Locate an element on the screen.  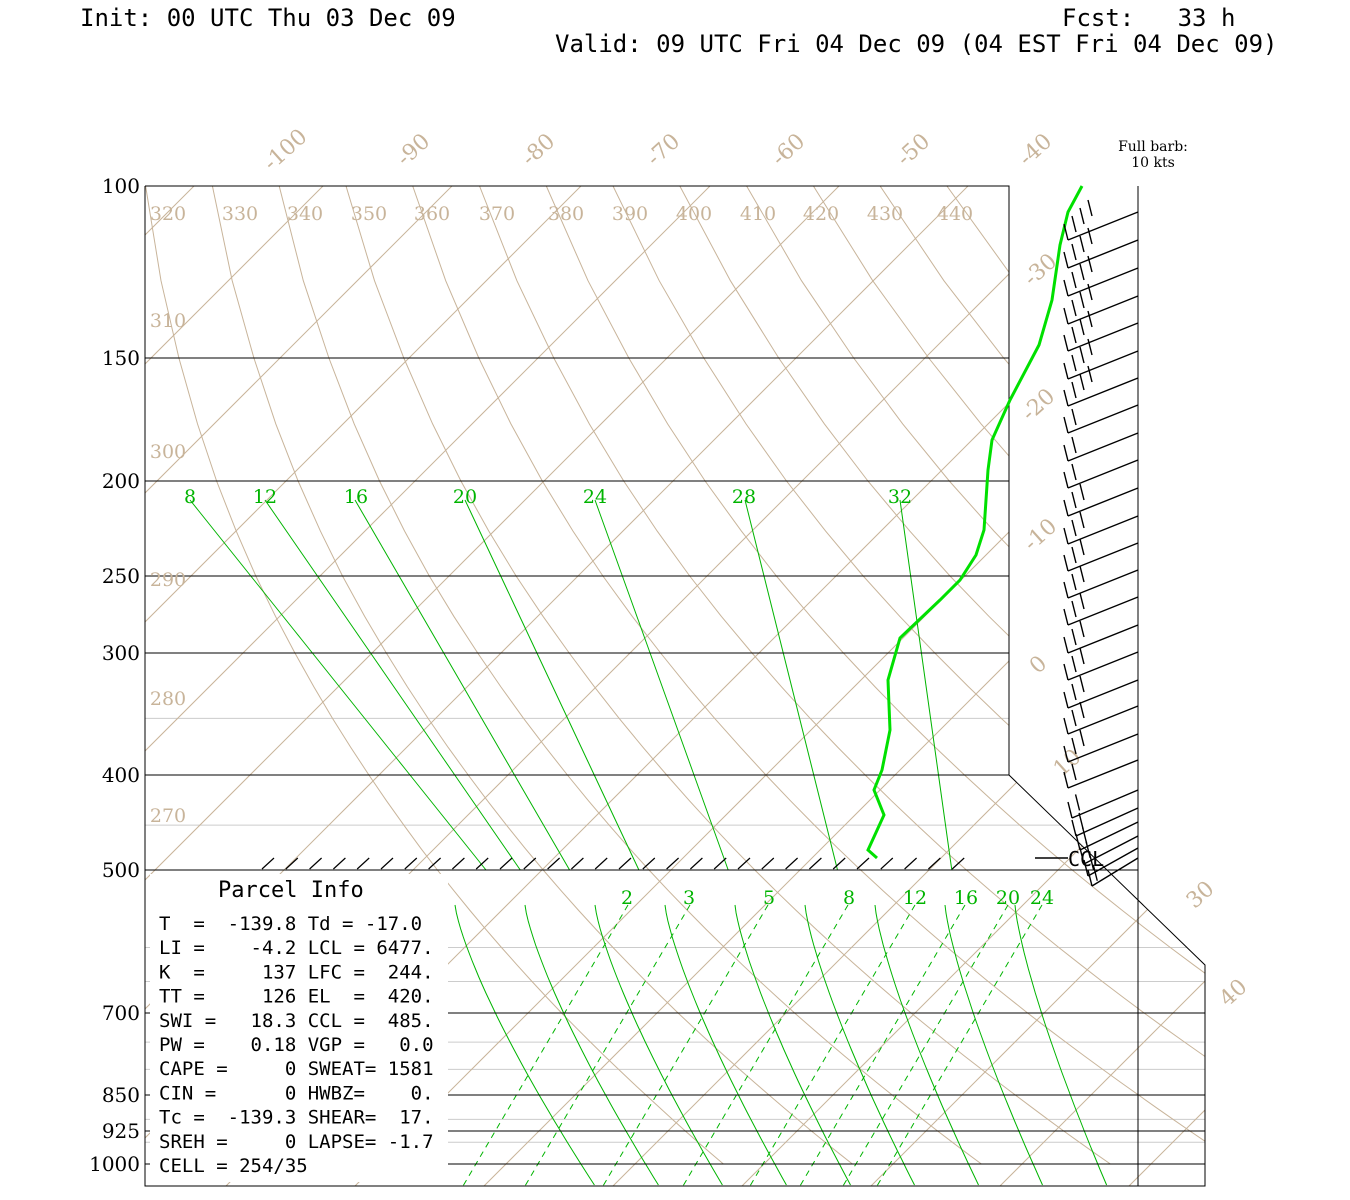
pressure-labels: 100 150 200 250 300 400 500 700 850 925 1000 is located at coordinates (114, 675).